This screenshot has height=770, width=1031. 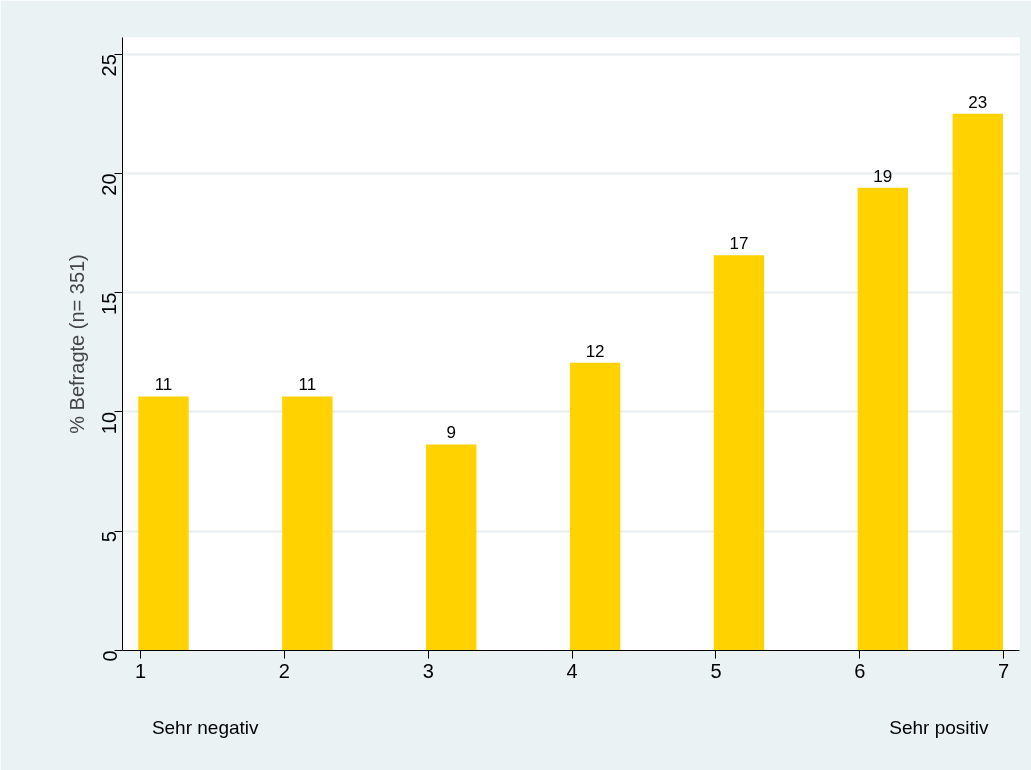 What do you see at coordinates (109, 423) in the screenshot?
I see `y-tick-label: 10` at bounding box center [109, 423].